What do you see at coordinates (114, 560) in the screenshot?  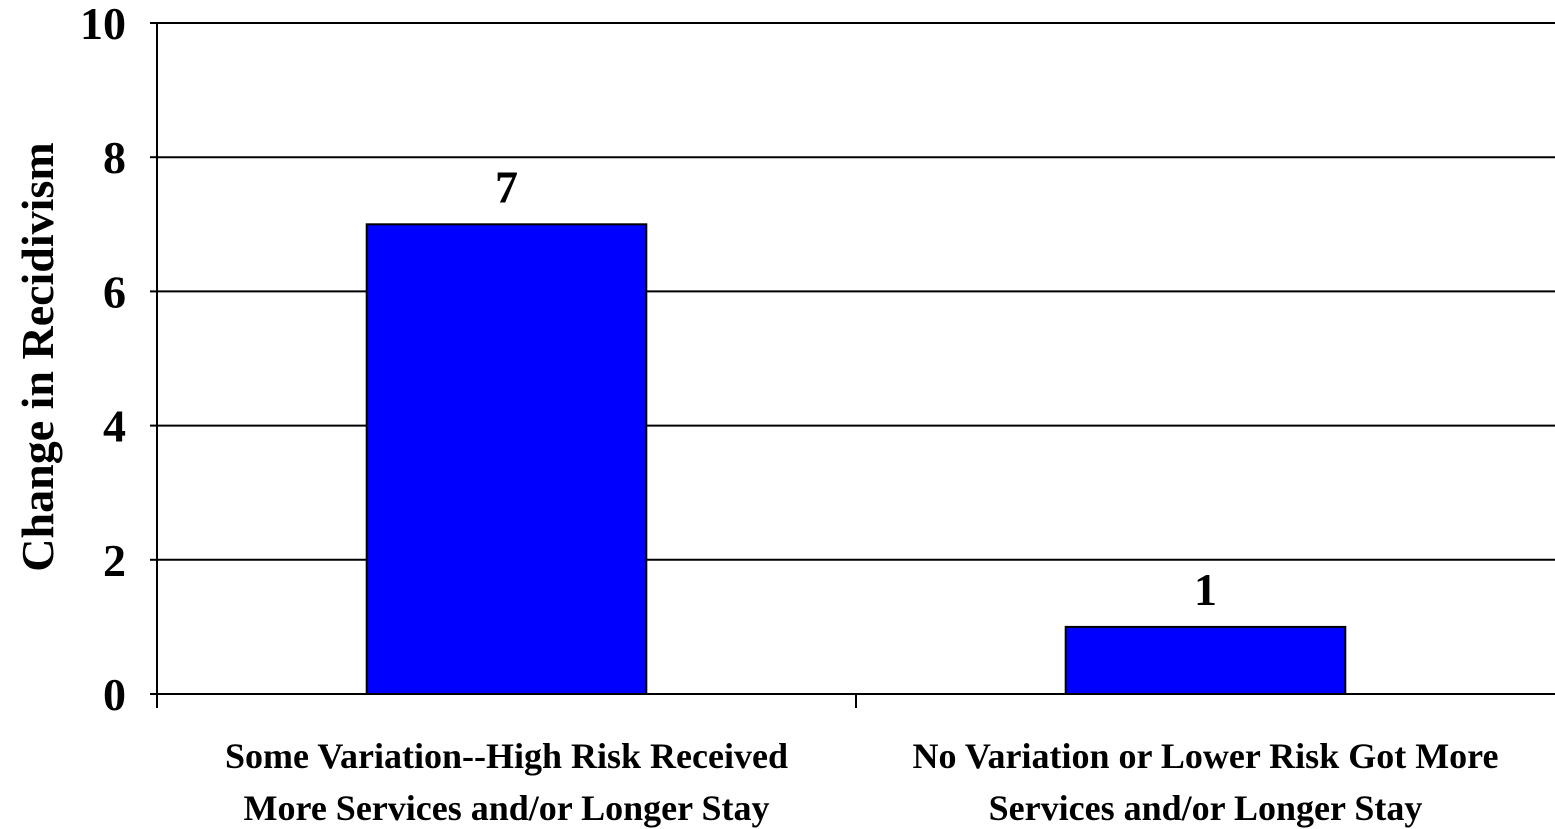 I see `y-tick-label: 2` at bounding box center [114, 560].